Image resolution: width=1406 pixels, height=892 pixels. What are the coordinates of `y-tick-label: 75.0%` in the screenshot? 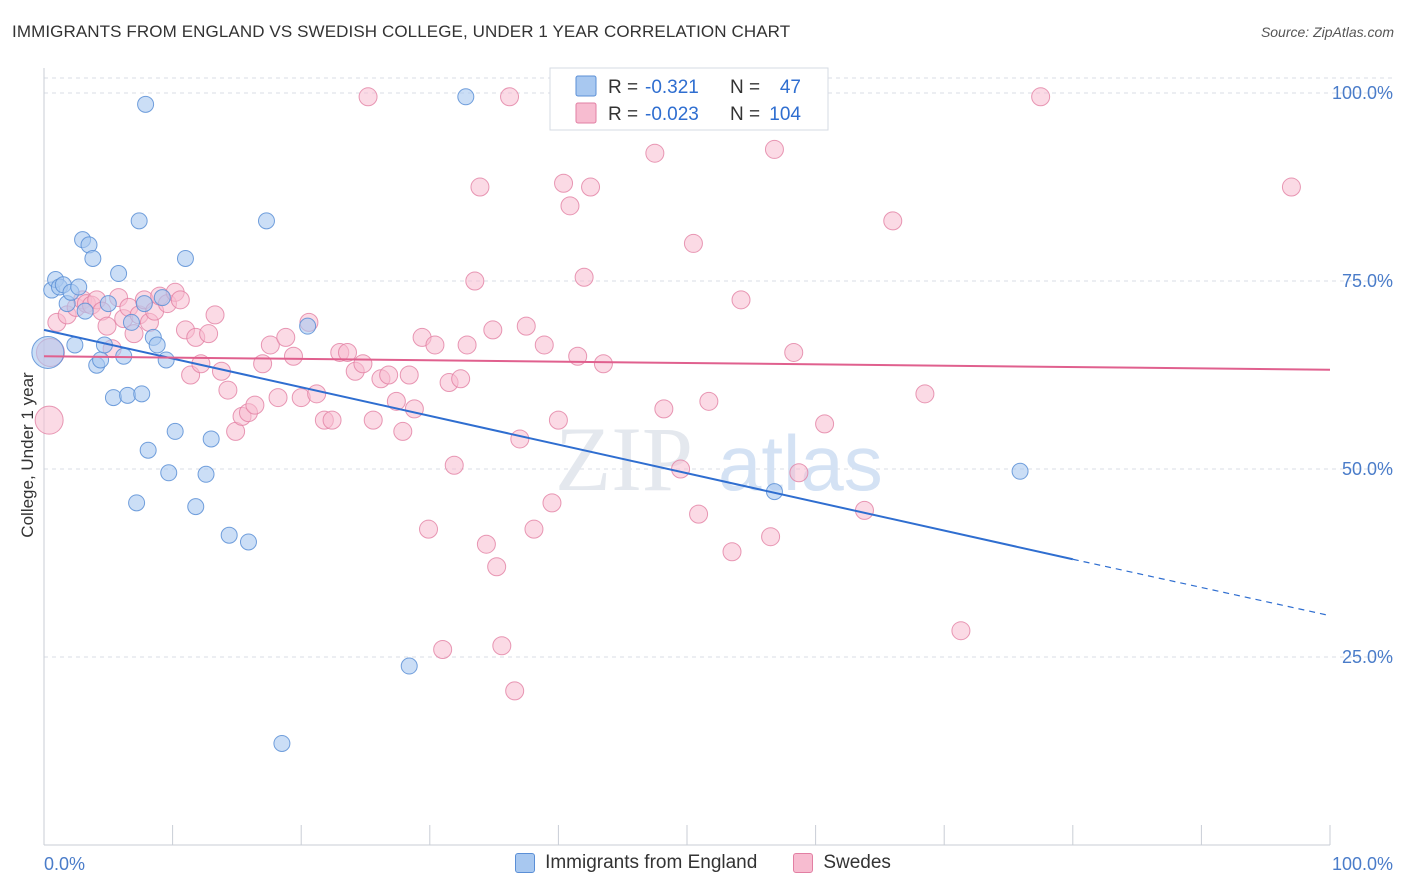 It's located at (1367, 281).